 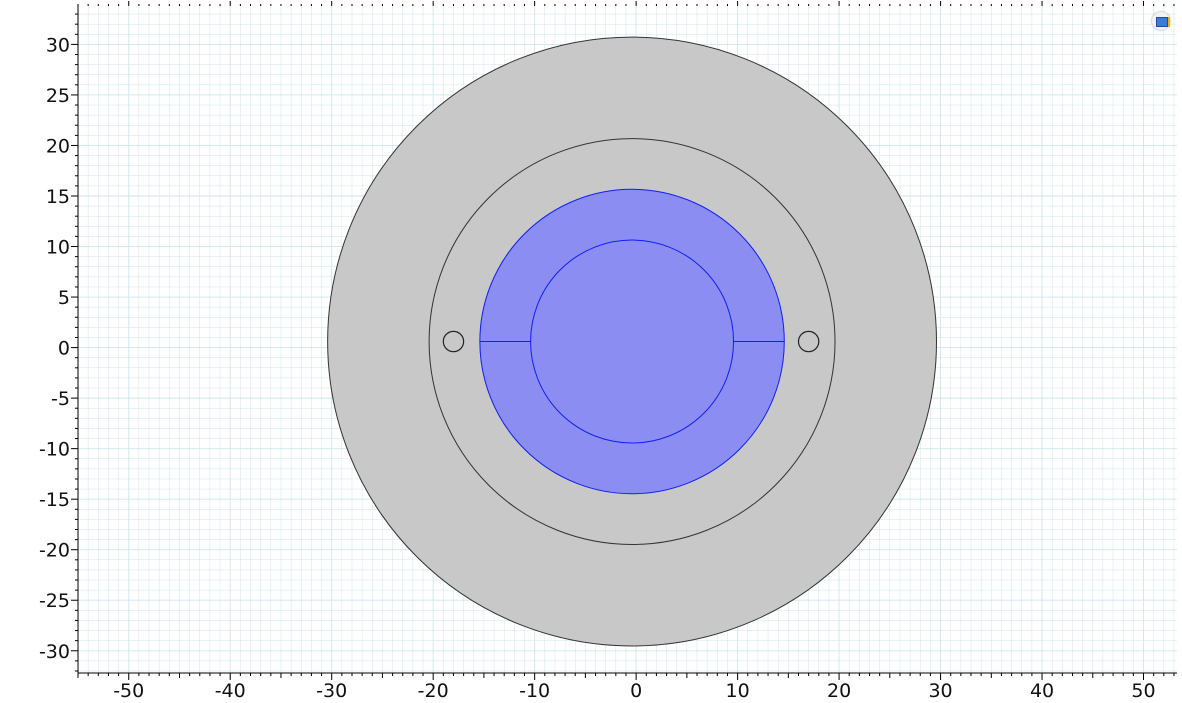 What do you see at coordinates (230, 691) in the screenshot?
I see `x-tick-label: -40` at bounding box center [230, 691].